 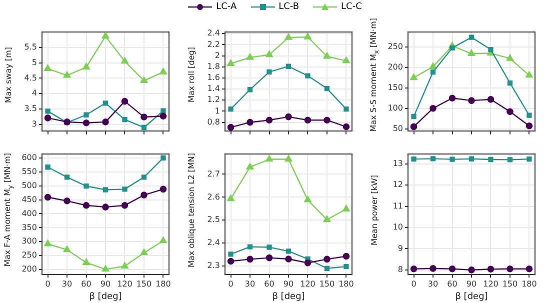 I want to click on legend-label: LC-C, so click(x=351, y=7).